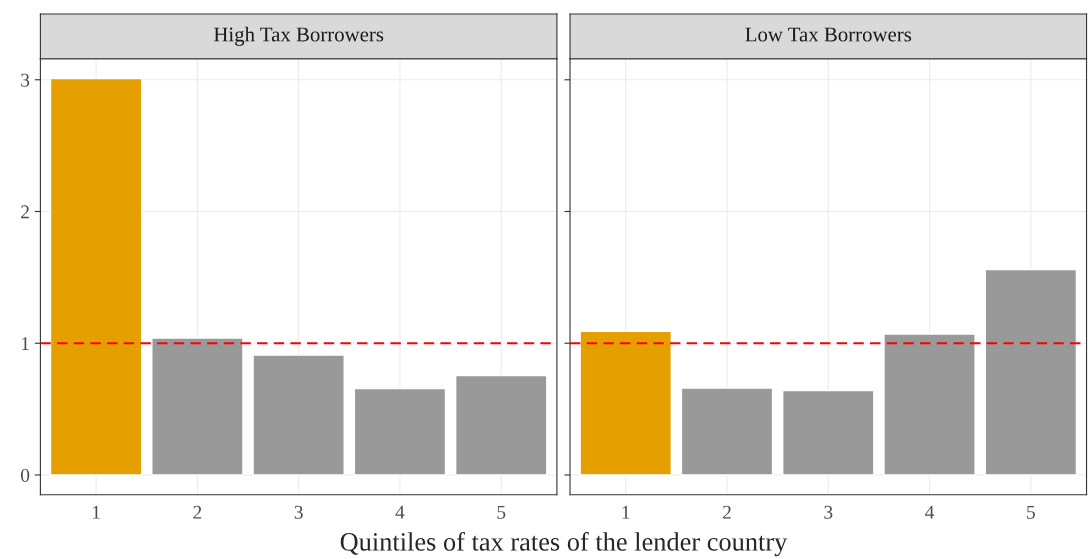 The height and width of the screenshot is (559, 1092). I want to click on y-tick-label: 0, so click(25, 475).